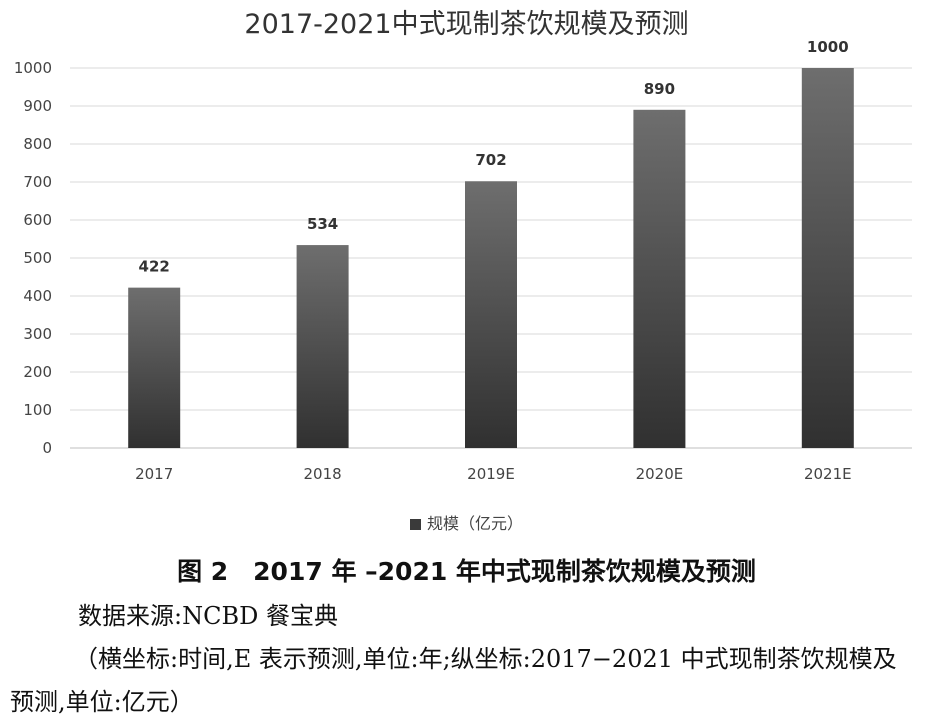 The width and height of the screenshot is (933, 724). I want to click on y-tick-label: 600, so click(37, 220).